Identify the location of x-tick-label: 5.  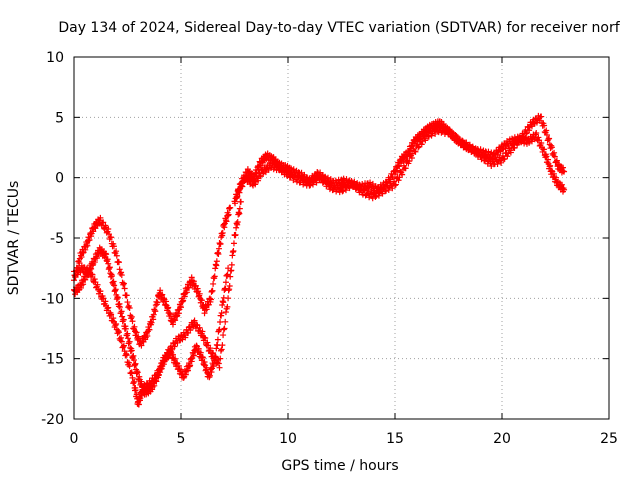
(181, 439).